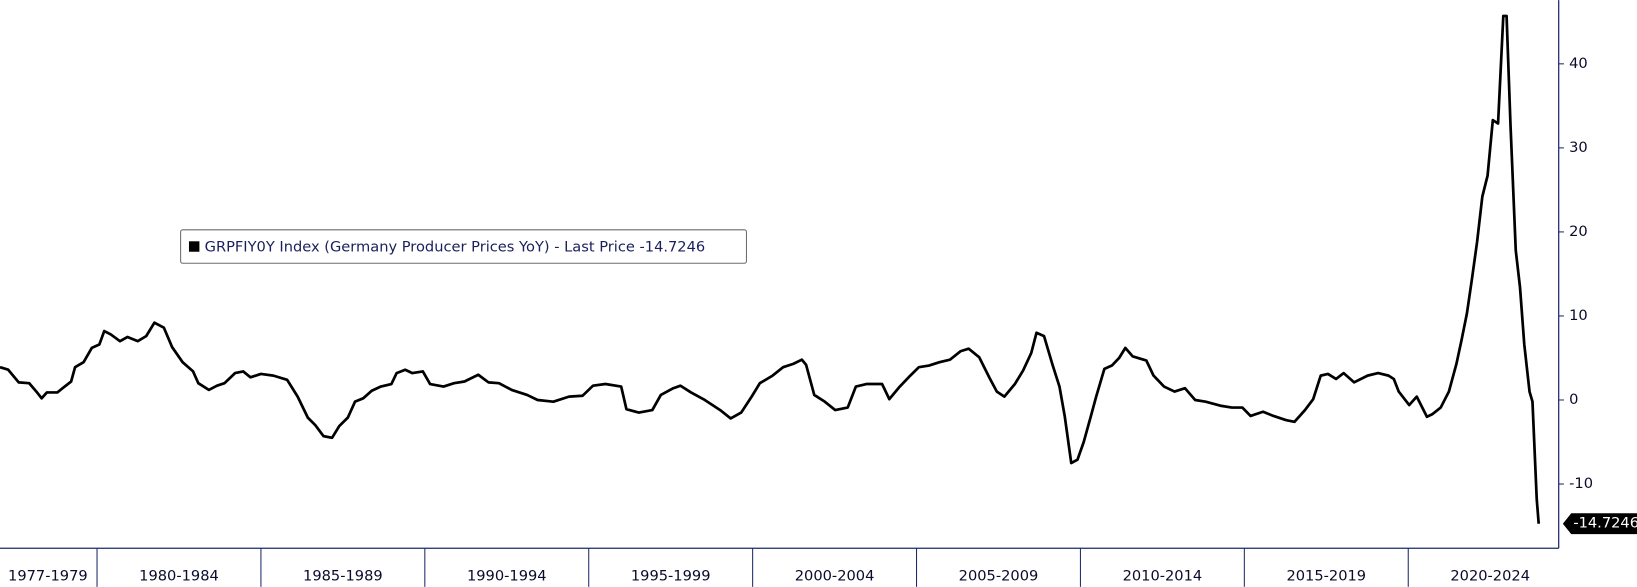 The height and width of the screenshot is (587, 1637). I want to click on x-tick-label: 1990-1994, so click(507, 575).